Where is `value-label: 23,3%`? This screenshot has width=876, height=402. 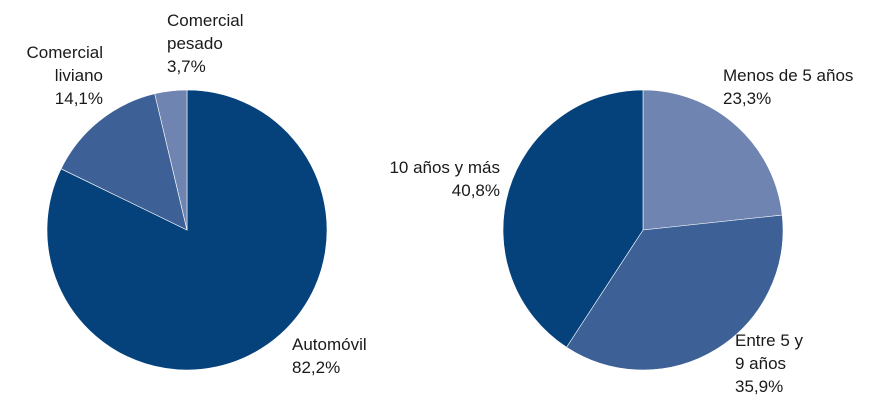
value-label: 23,3% is located at coordinates (747, 98).